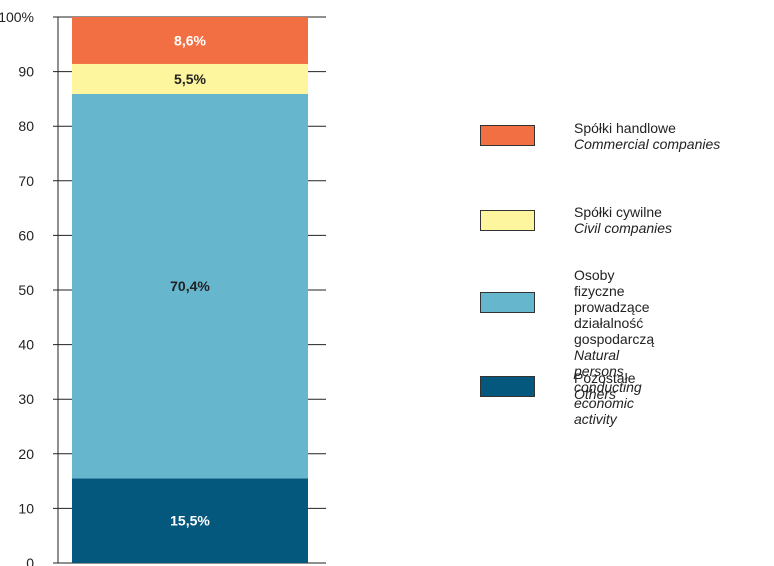  What do you see at coordinates (190, 521) in the screenshot?
I see `data-label: 15,5%` at bounding box center [190, 521].